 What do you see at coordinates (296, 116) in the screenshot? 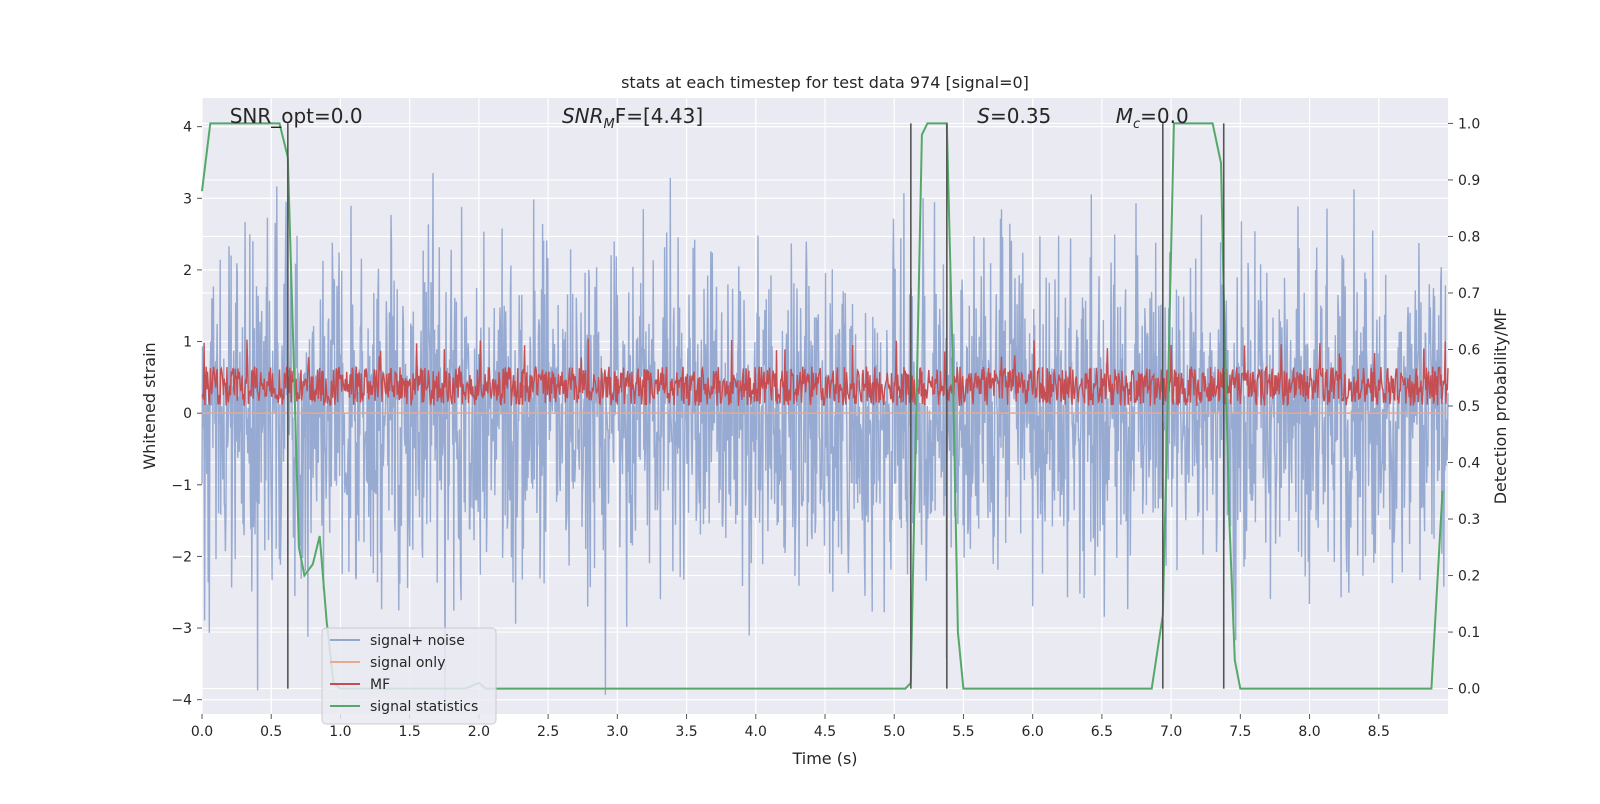
I see `annotation-snr-opt: SNR_opt=0.0` at bounding box center [296, 116].